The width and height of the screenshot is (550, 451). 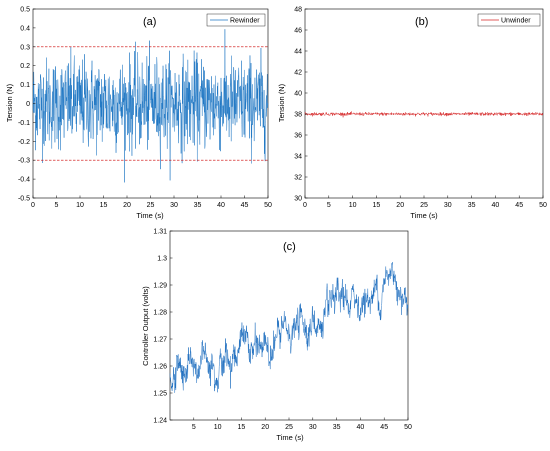 I want to click on panel-a-xtick-label: 5, so click(x=57, y=205).